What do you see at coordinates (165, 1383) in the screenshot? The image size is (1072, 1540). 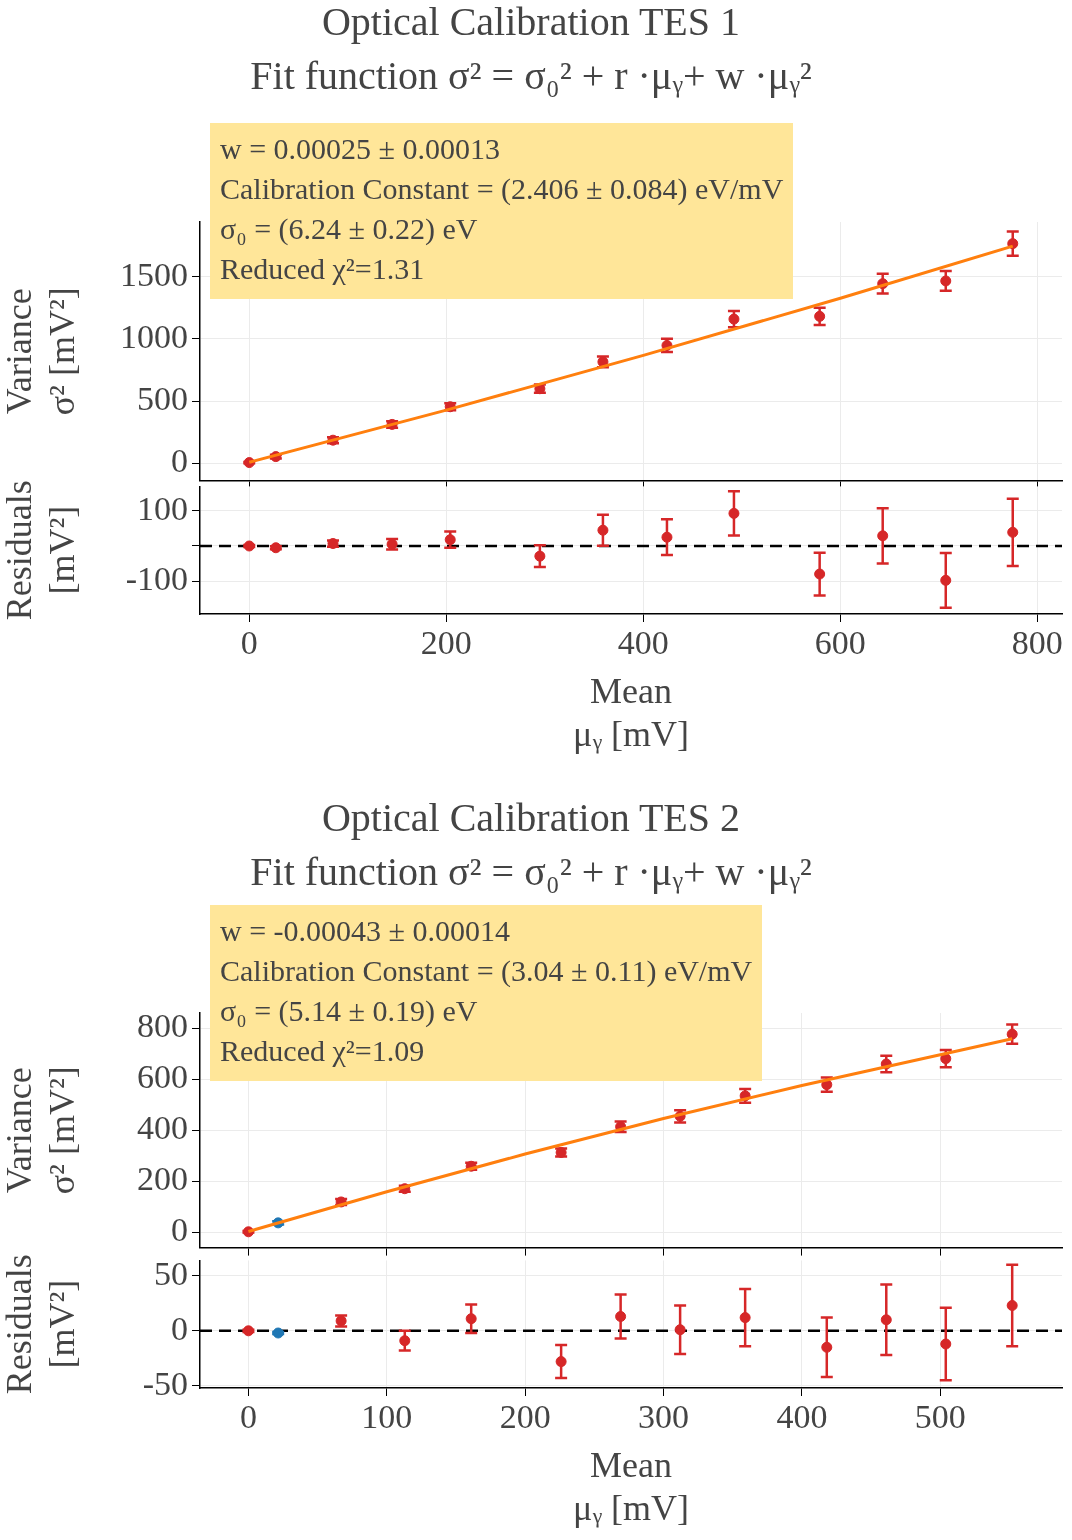 I see `y-tick-label: -50` at bounding box center [165, 1383].